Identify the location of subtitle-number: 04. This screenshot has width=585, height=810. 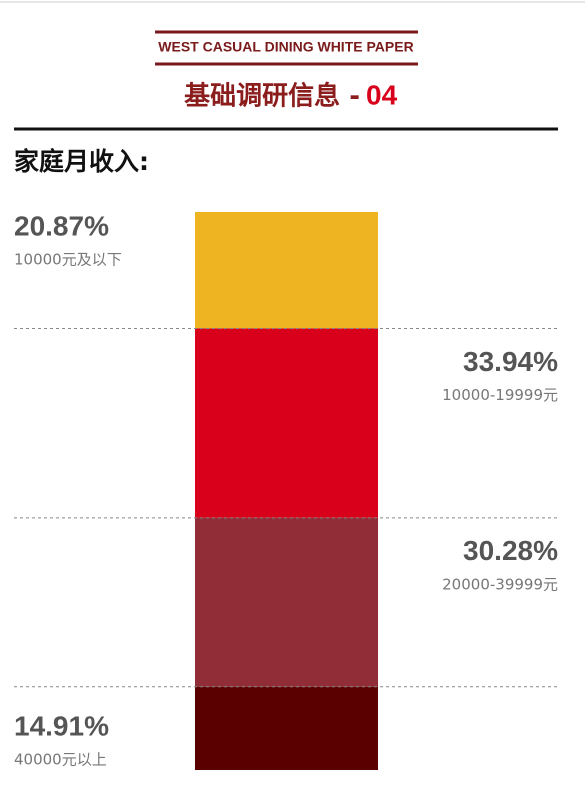
(382, 94).